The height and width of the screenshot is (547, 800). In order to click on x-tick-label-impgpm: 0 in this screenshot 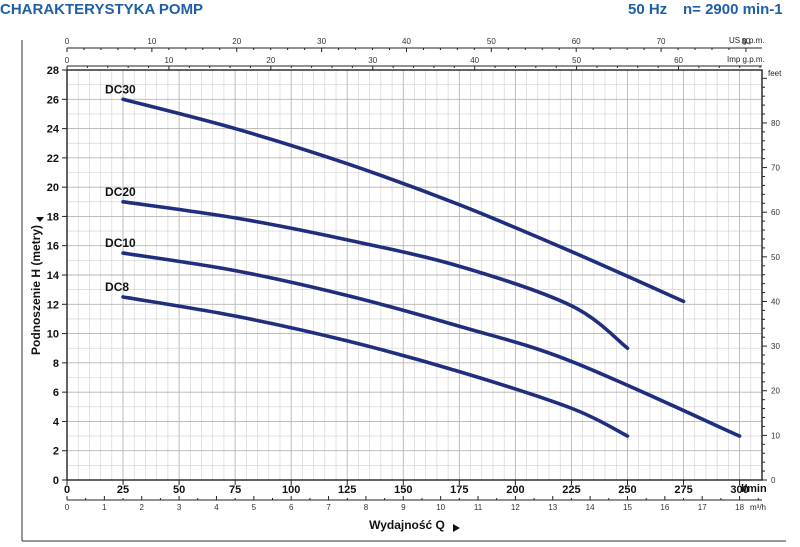, I will do `click(67, 60)`.